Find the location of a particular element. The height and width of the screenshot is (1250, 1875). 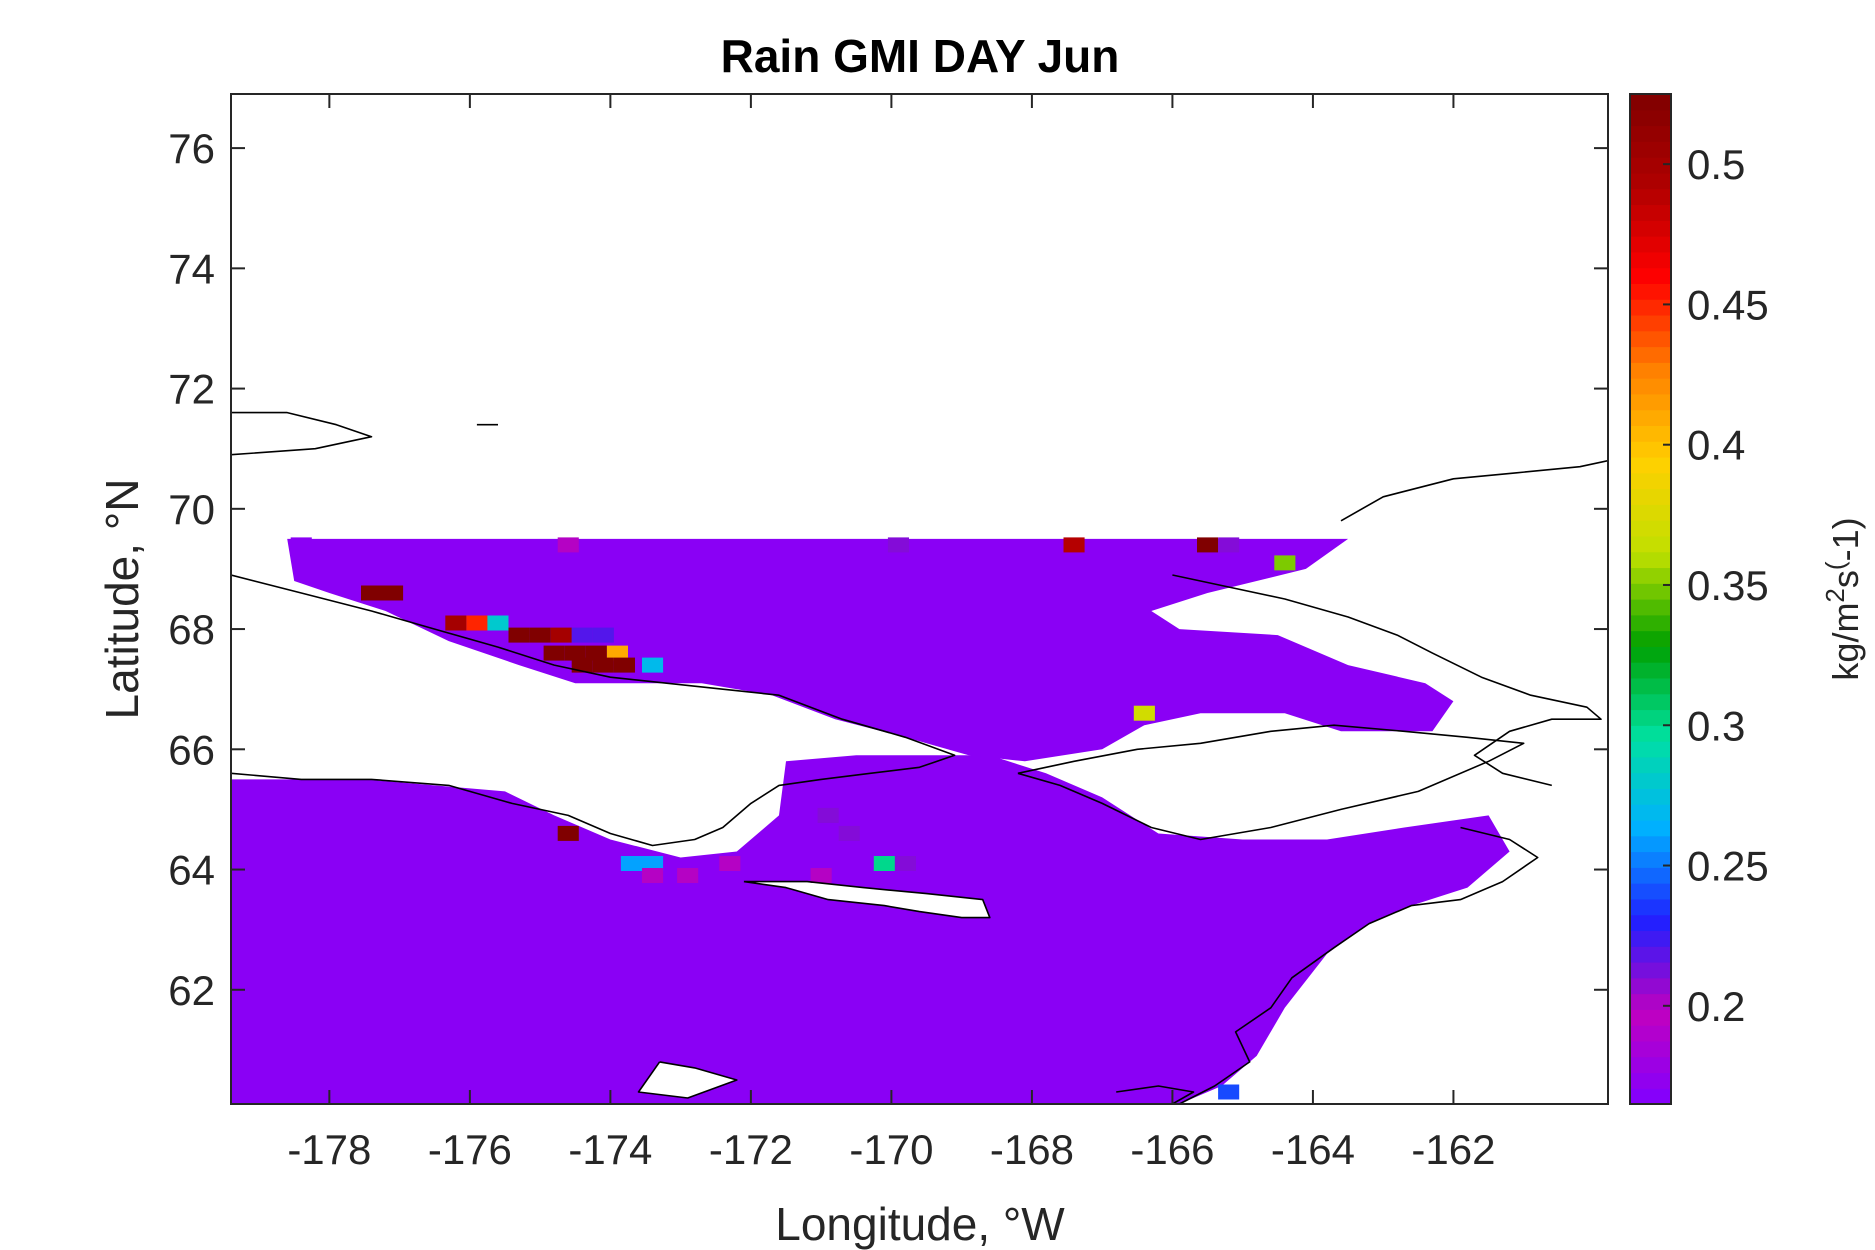

x-tick-label: -168 is located at coordinates (1032, 1149).